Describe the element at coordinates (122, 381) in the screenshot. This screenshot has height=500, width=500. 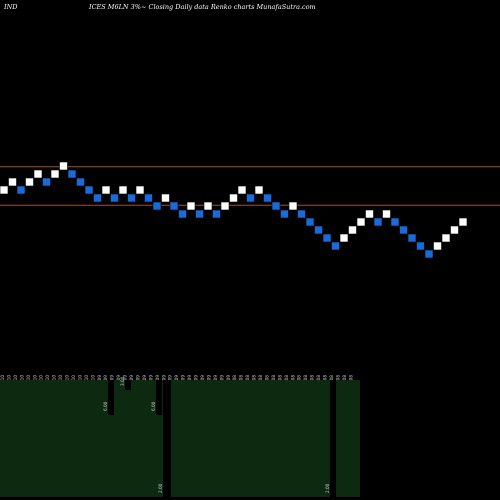
I see `volume-label: 3.00` at that location.